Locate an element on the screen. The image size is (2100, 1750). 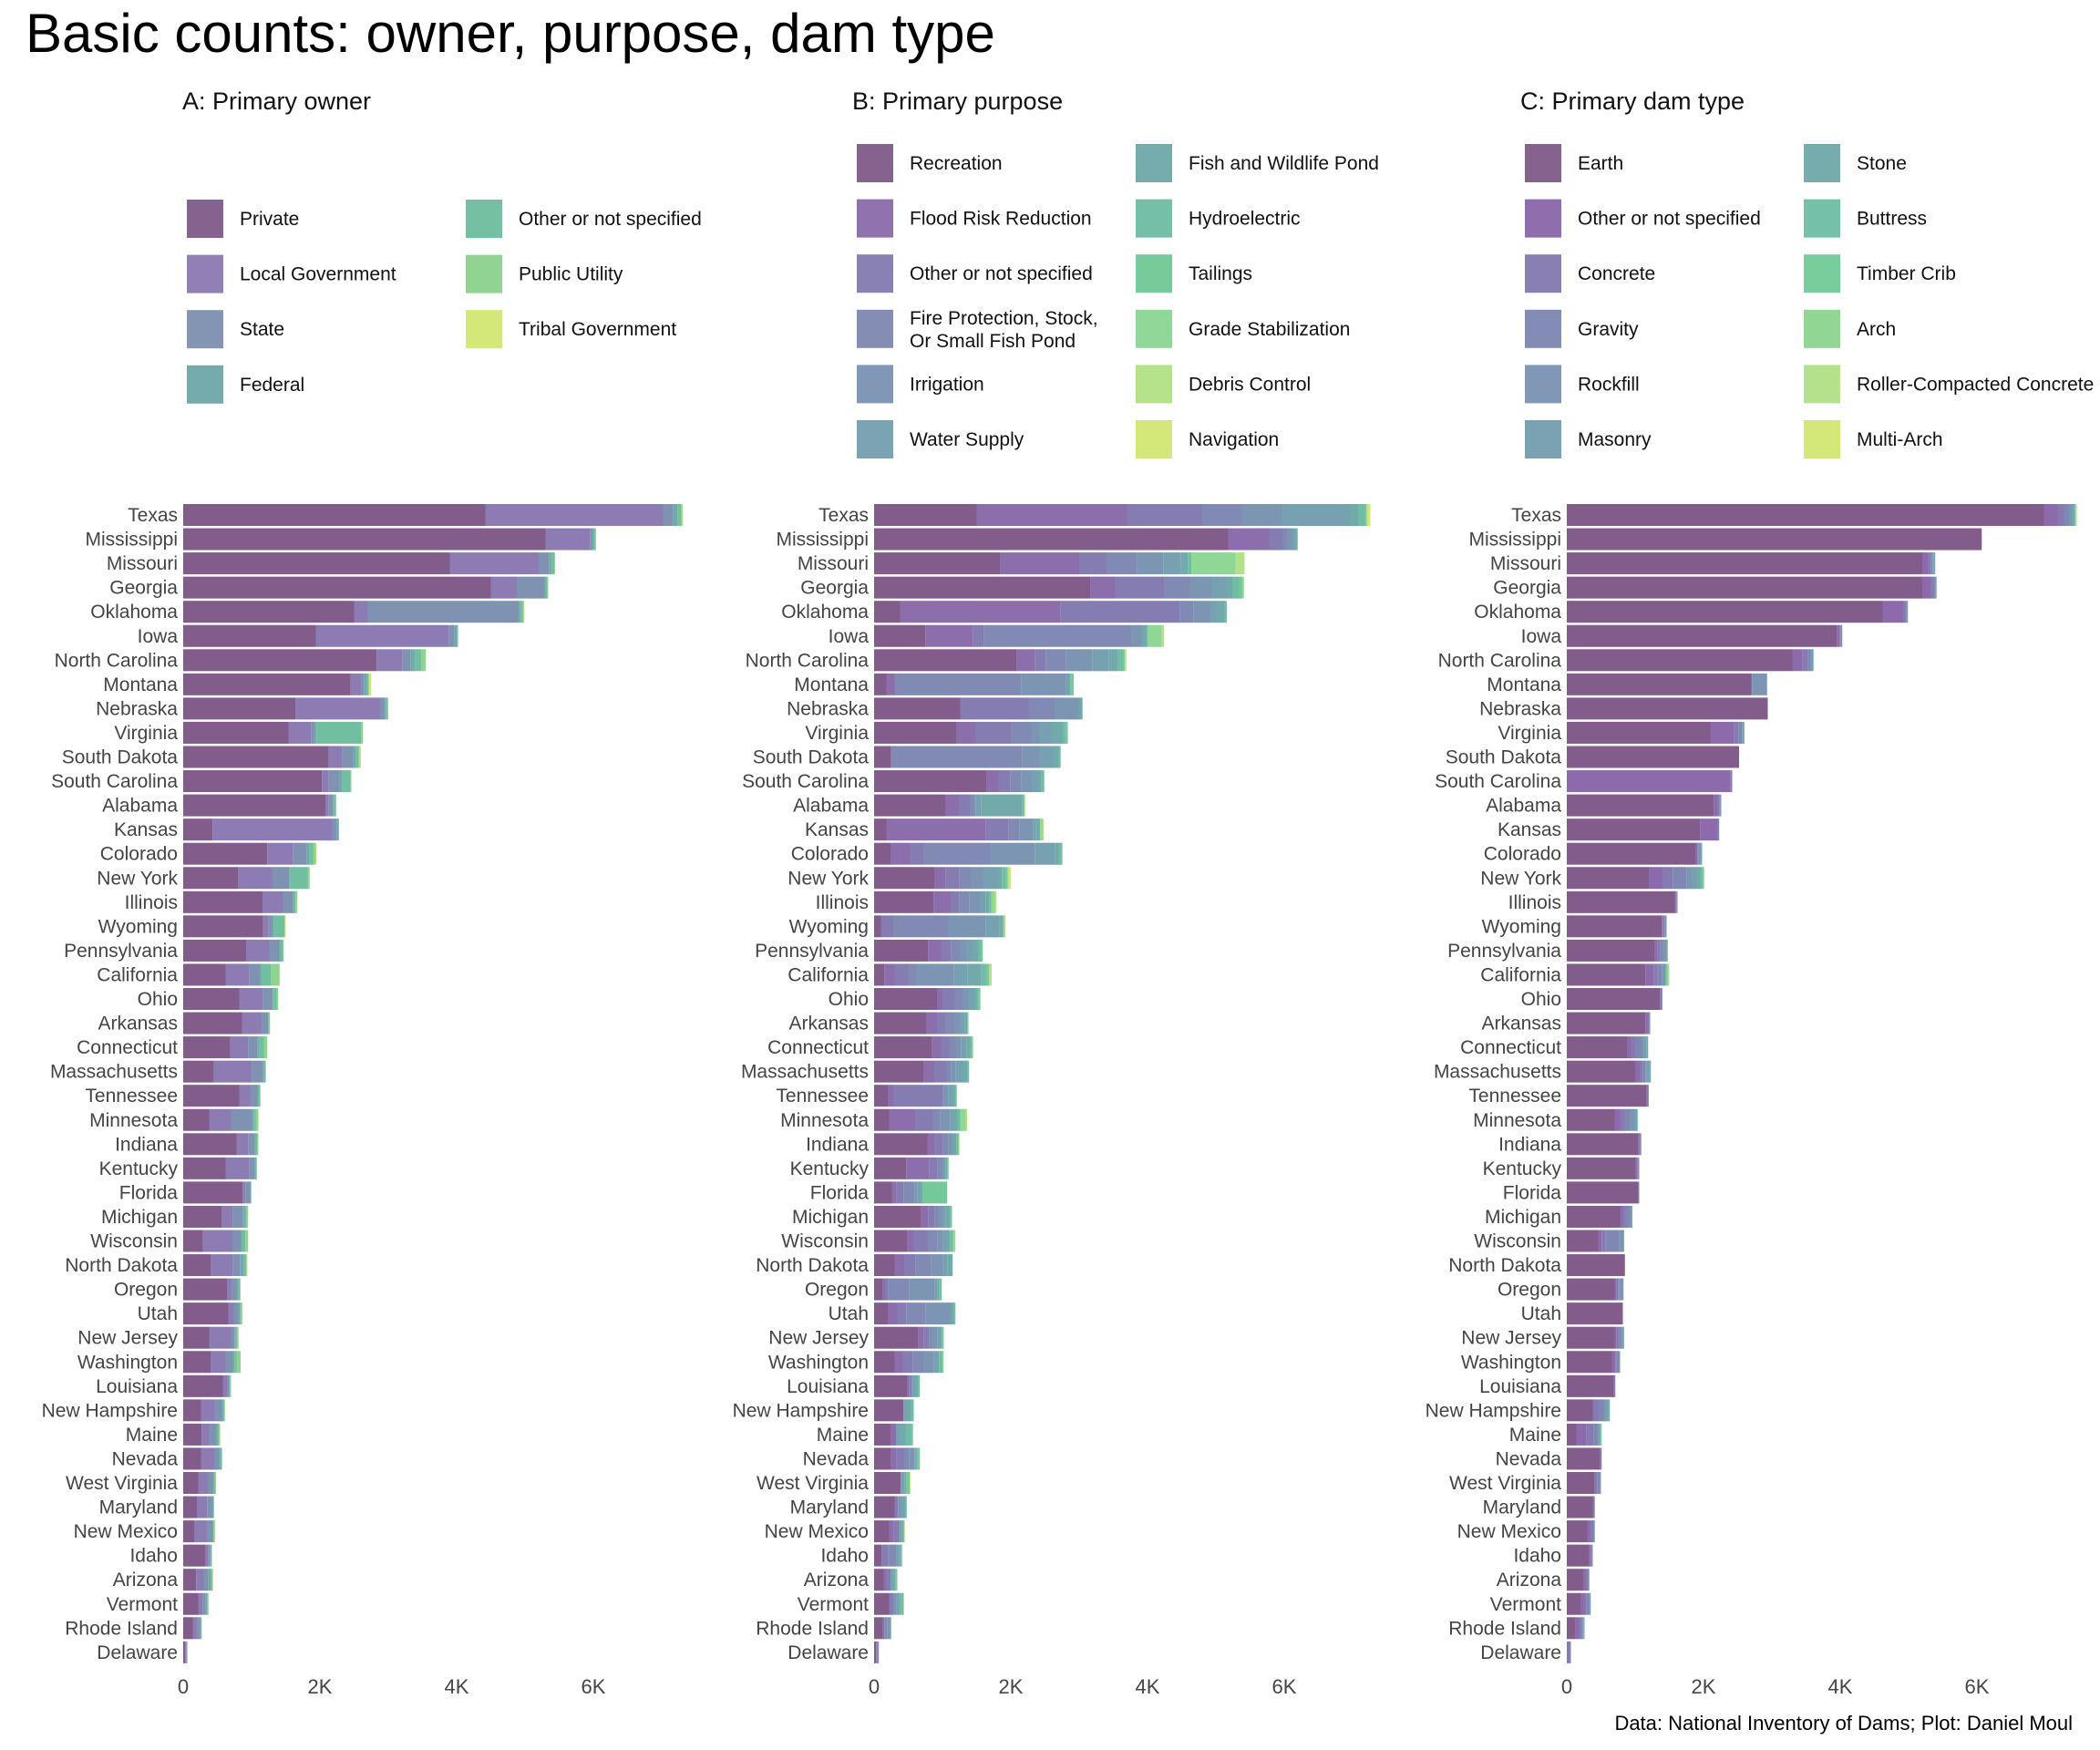
state-label: Mississippi is located at coordinates (1514, 541).